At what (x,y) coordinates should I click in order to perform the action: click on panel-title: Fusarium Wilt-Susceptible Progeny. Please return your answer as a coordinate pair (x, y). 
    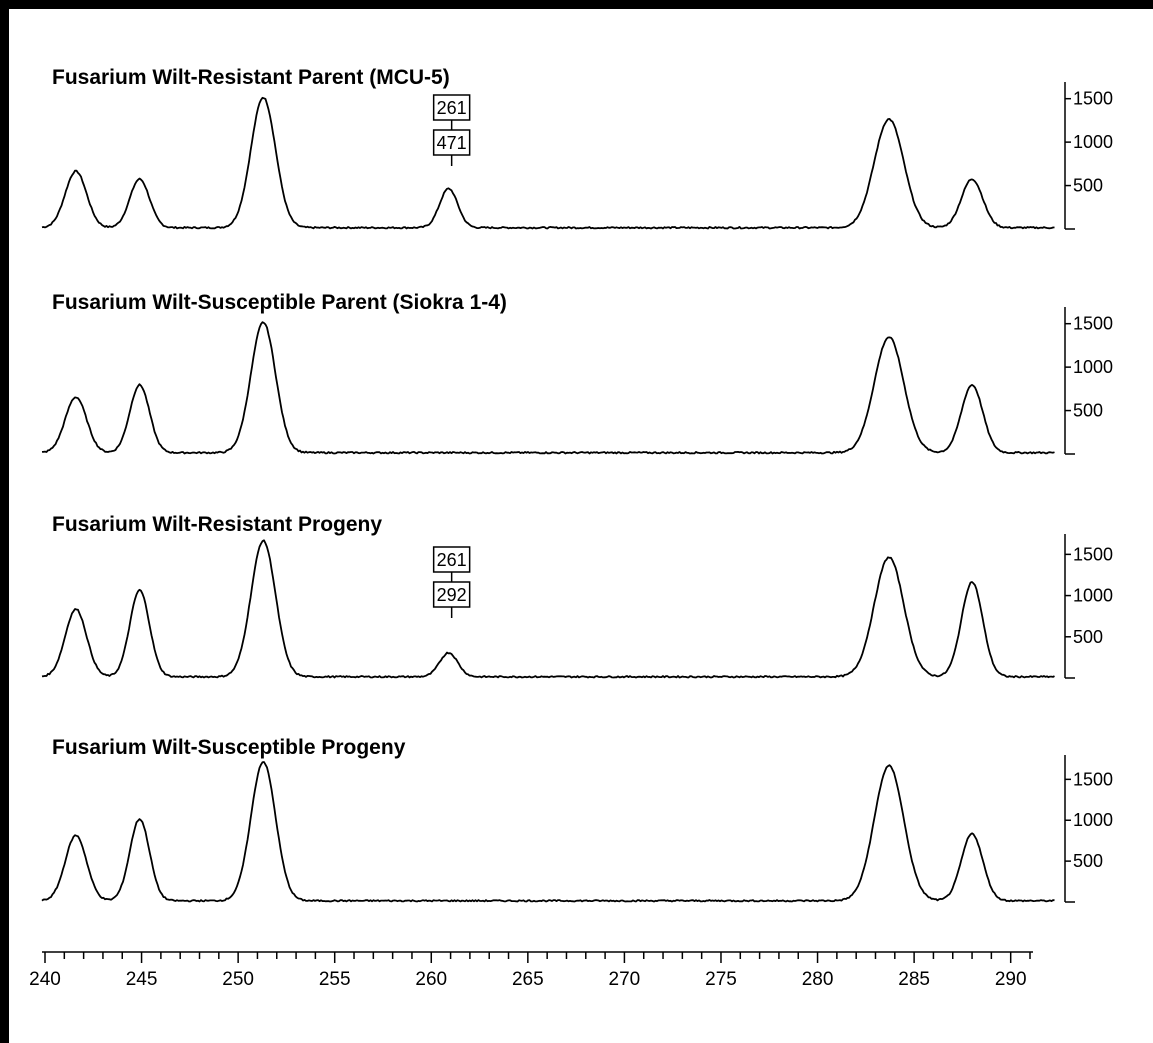
    Looking at the image, I should click on (229, 747).